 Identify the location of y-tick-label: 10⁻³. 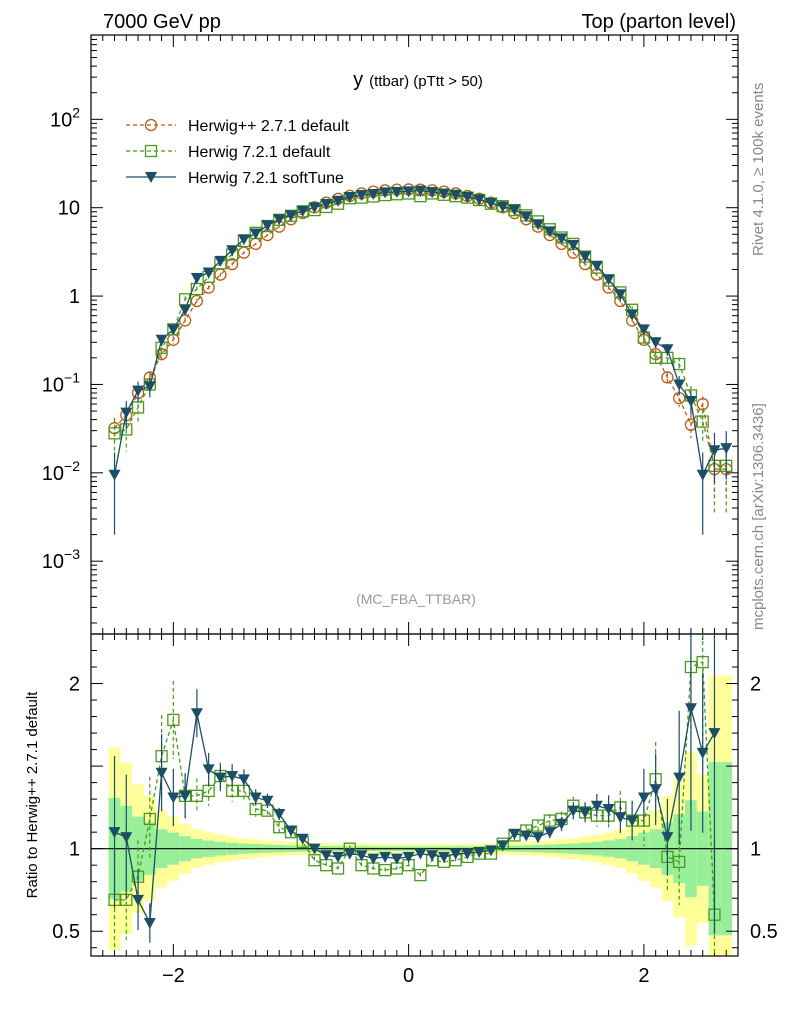
(61, 559).